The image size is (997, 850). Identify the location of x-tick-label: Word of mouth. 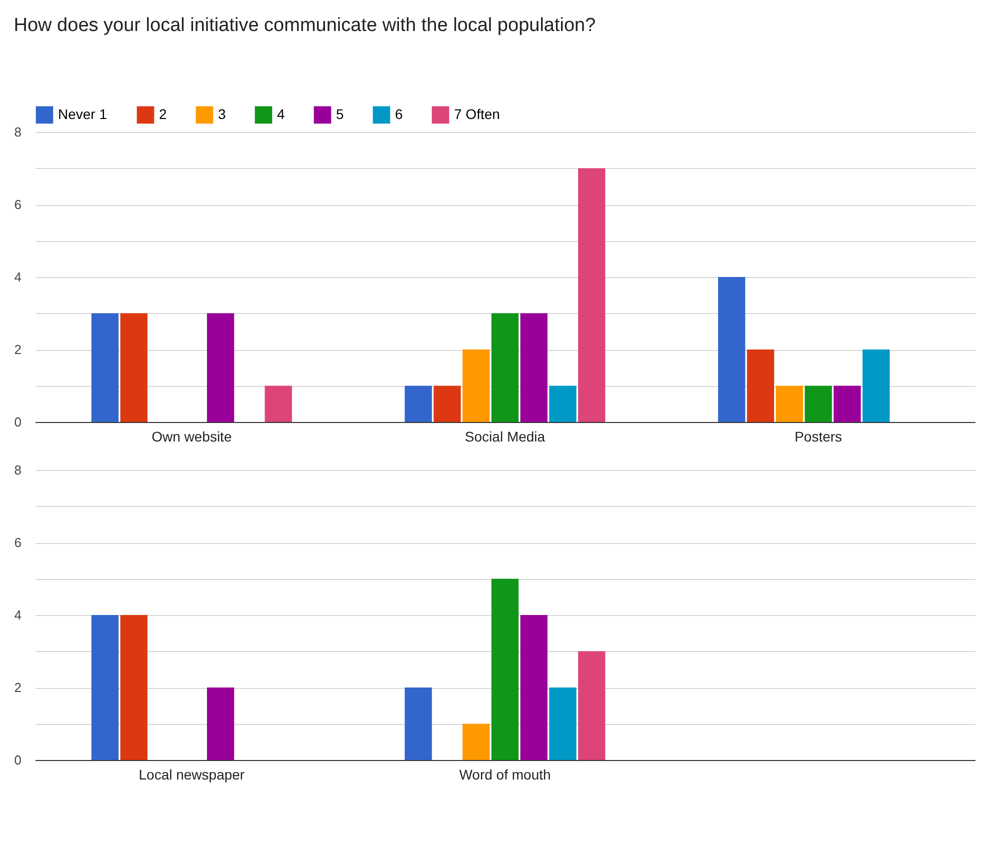
(505, 774).